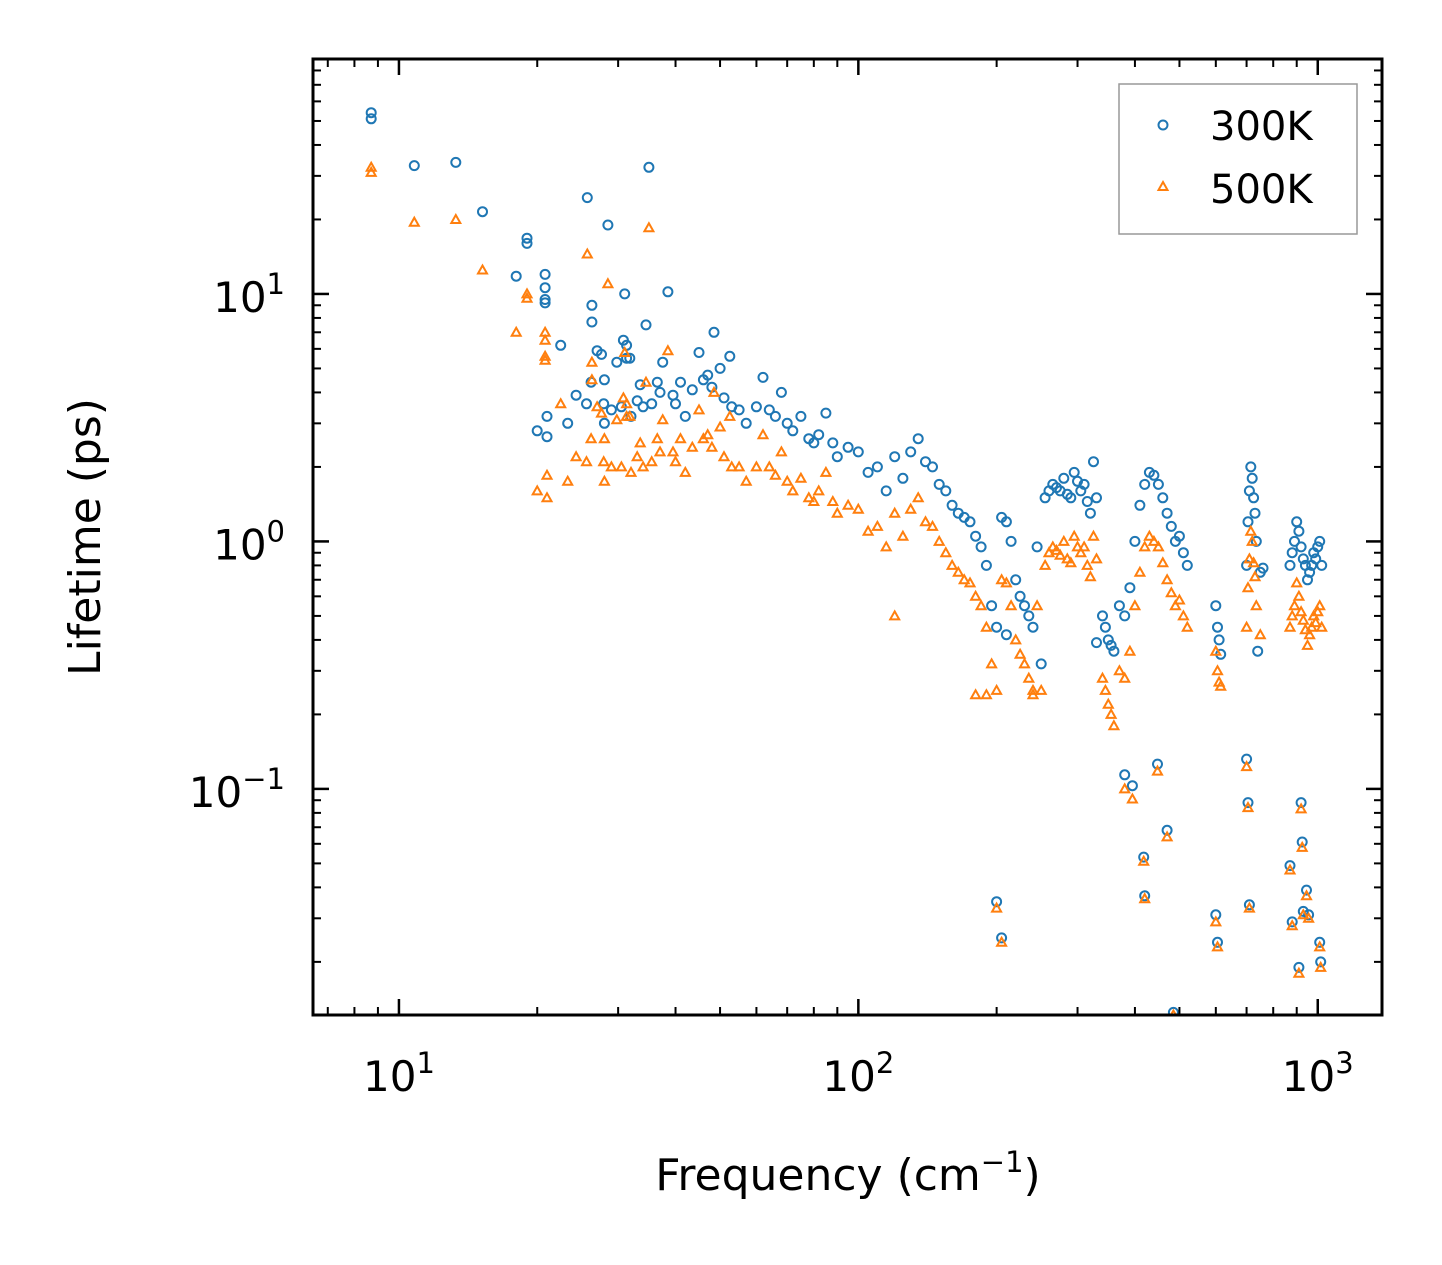  Describe the element at coordinates (249, 541) in the screenshot. I see `y-tick-label-1: 100` at that location.